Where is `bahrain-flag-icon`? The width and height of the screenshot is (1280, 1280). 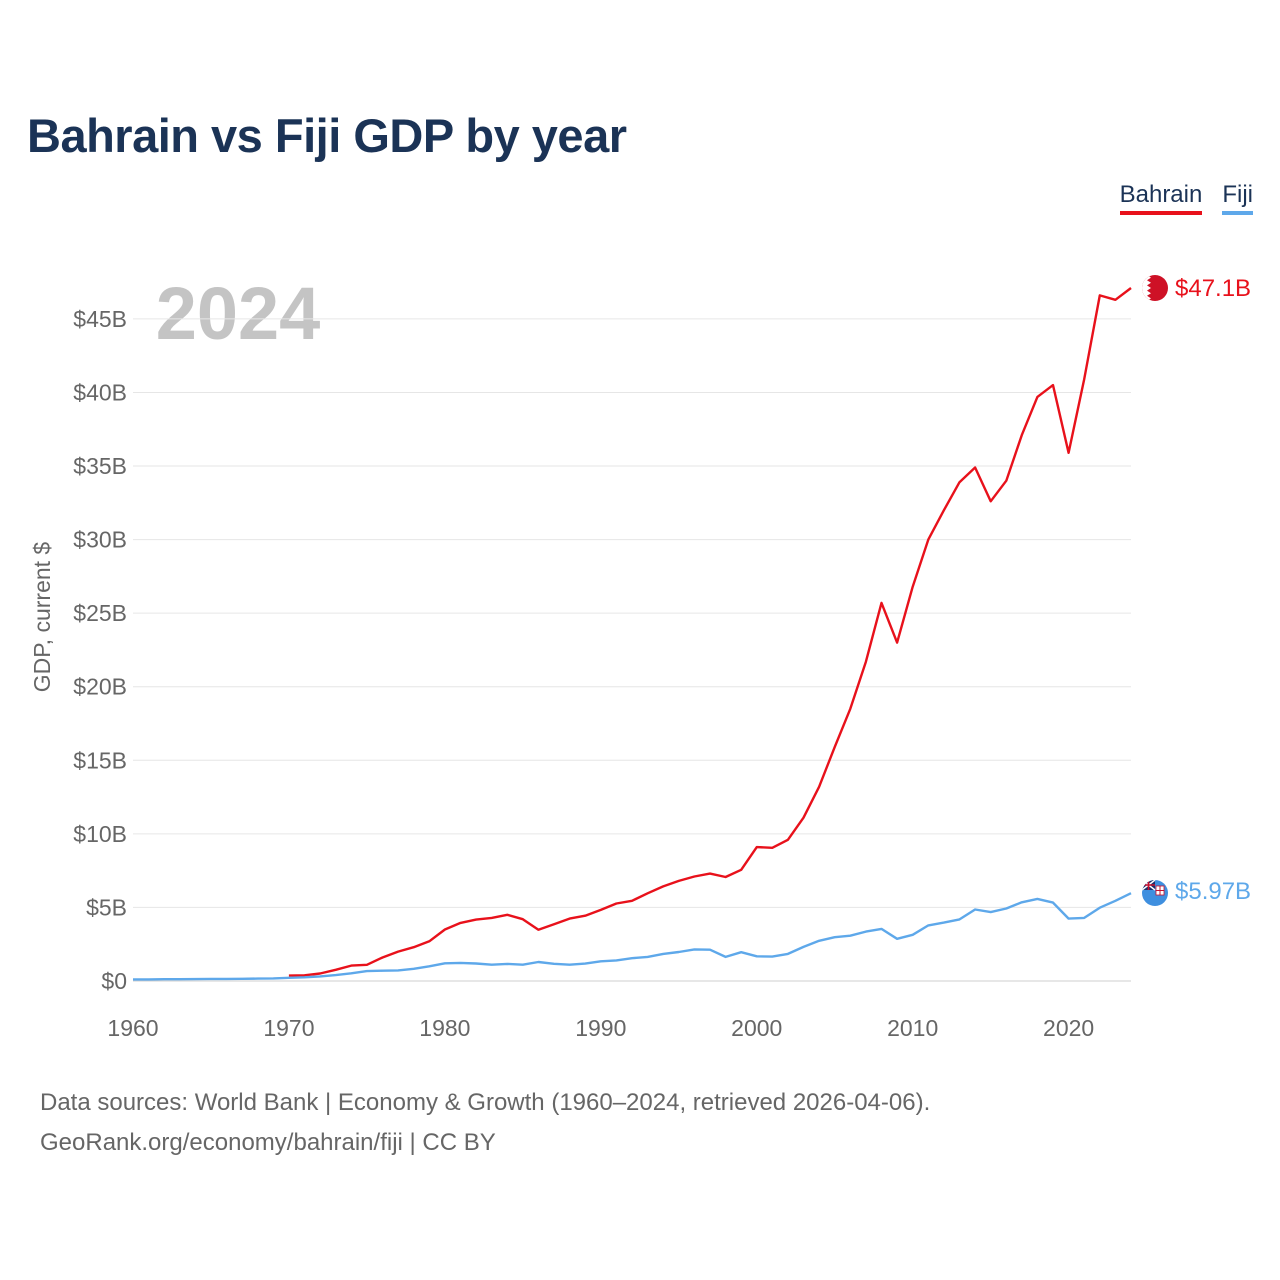 bahrain-flag-icon is located at coordinates (1155, 288).